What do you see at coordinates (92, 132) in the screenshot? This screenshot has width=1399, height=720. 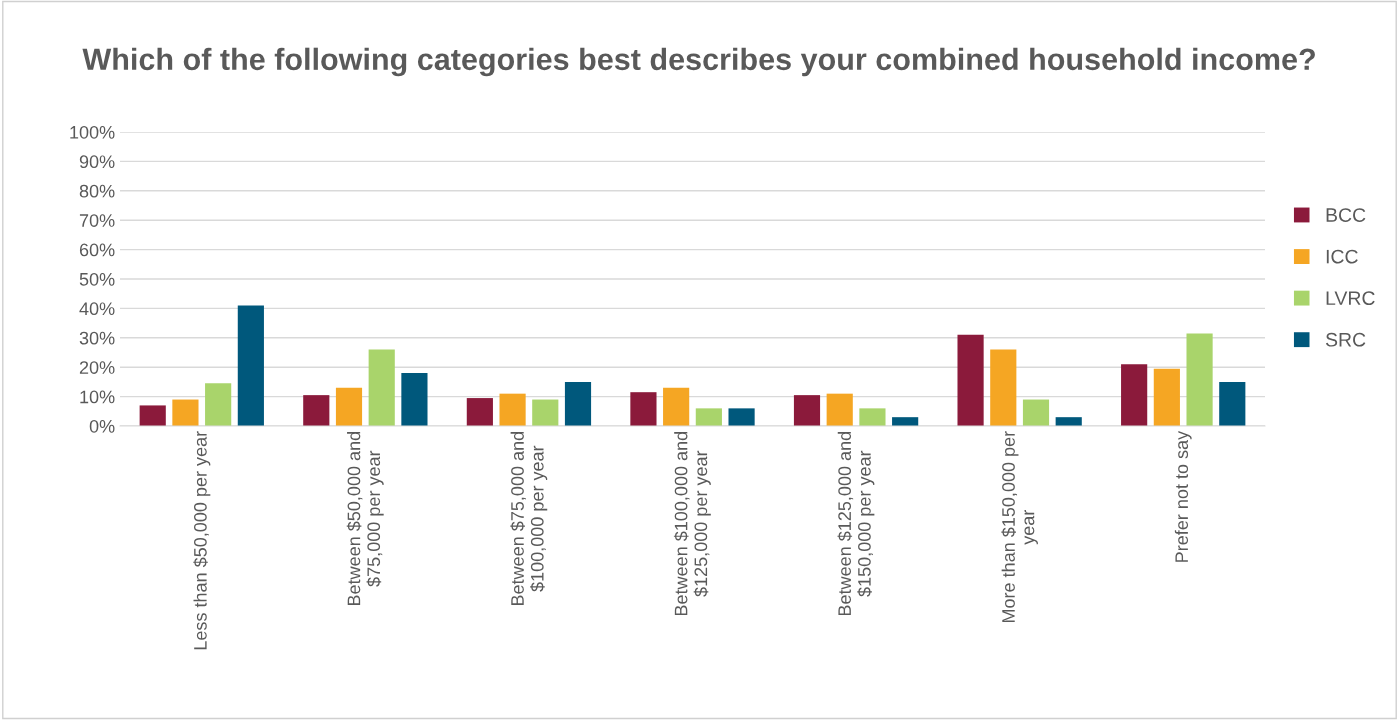 I see `y-tick-label: 100%` at bounding box center [92, 132].